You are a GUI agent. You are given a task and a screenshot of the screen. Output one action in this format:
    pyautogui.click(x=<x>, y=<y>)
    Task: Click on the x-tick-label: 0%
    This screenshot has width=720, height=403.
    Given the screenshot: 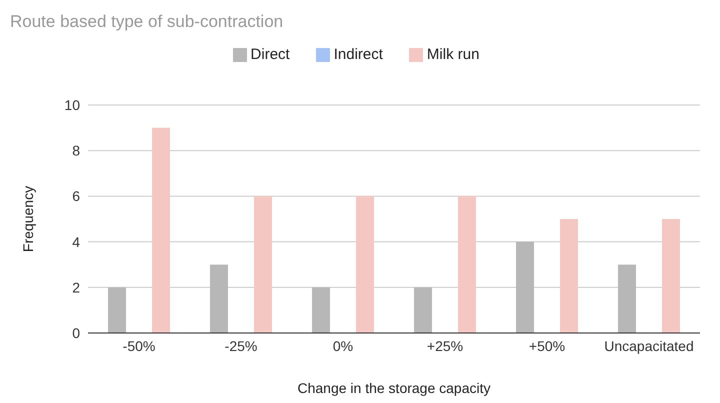 What is the action you would take?
    pyautogui.click(x=343, y=346)
    